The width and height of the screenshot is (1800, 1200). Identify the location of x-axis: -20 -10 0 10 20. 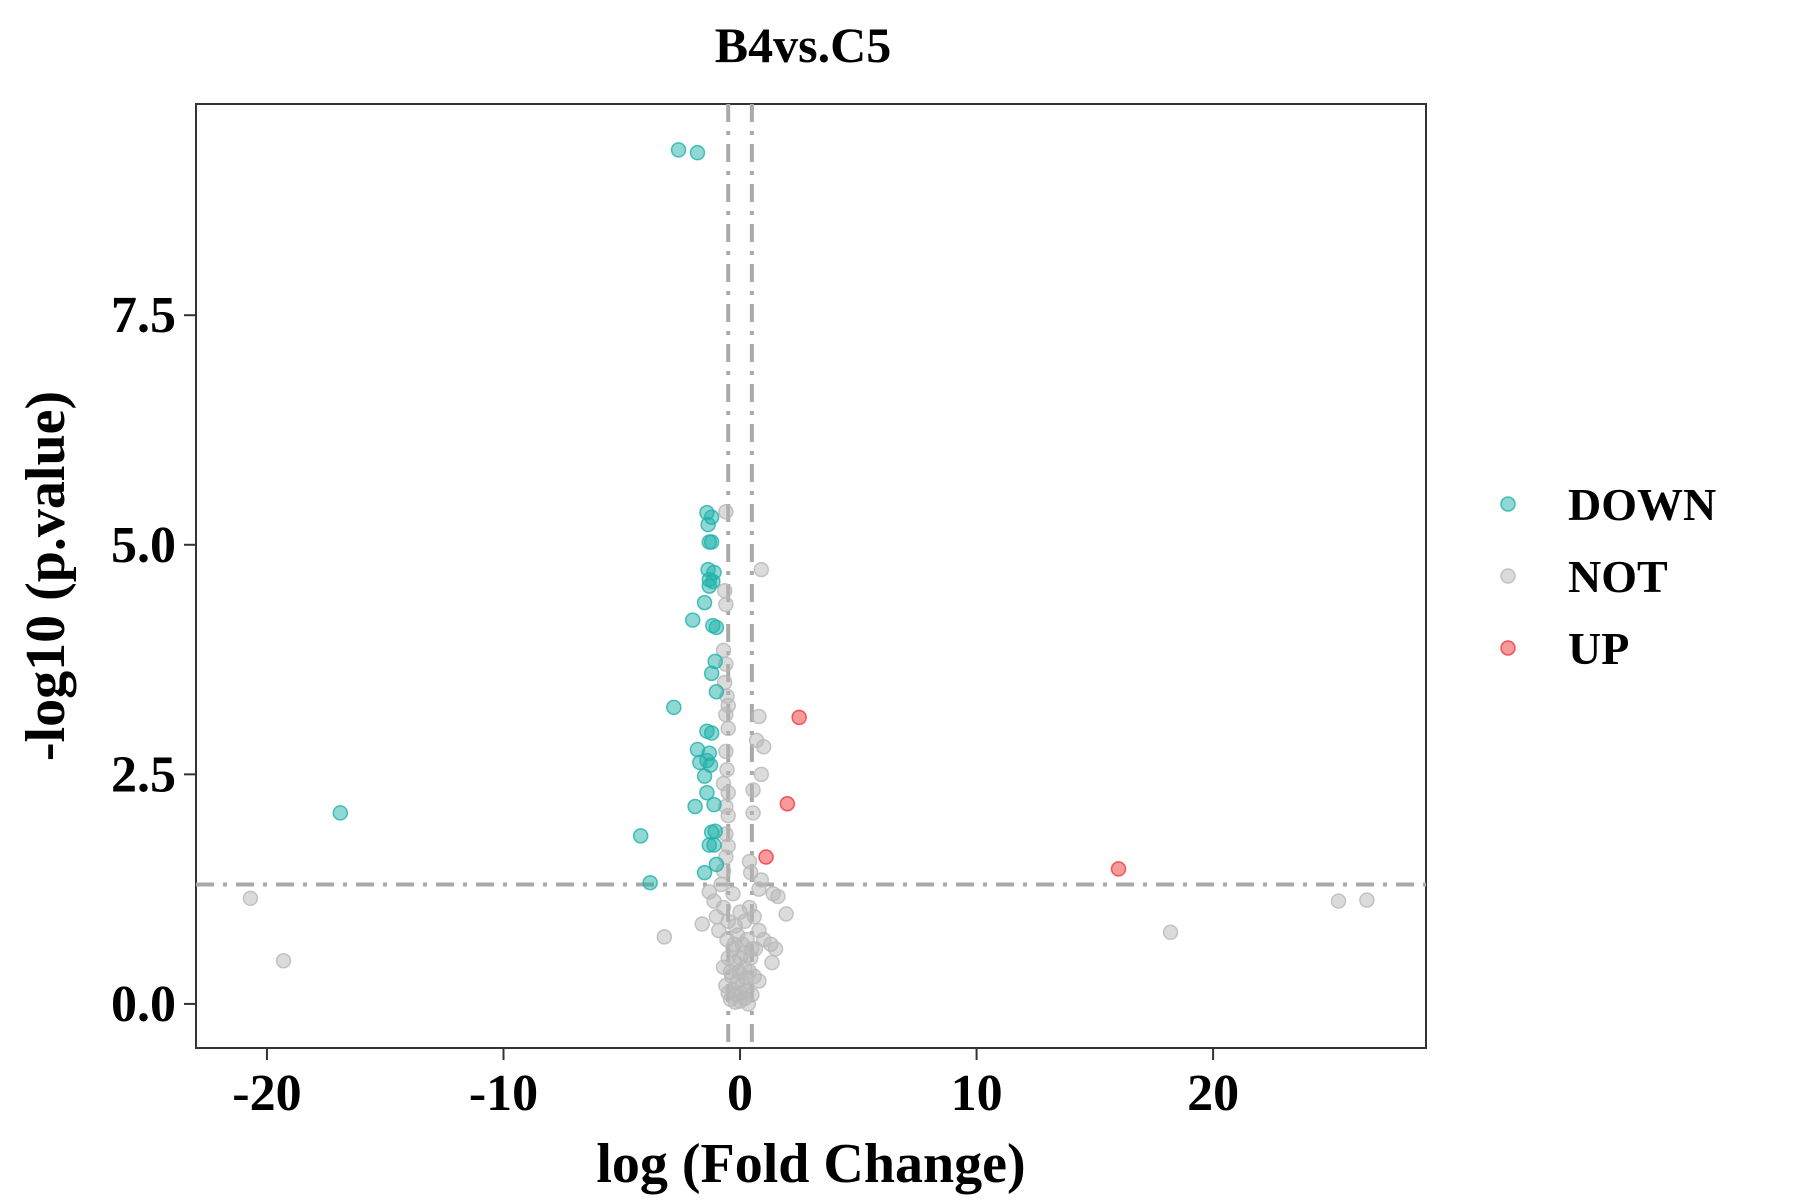
(735, 1085).